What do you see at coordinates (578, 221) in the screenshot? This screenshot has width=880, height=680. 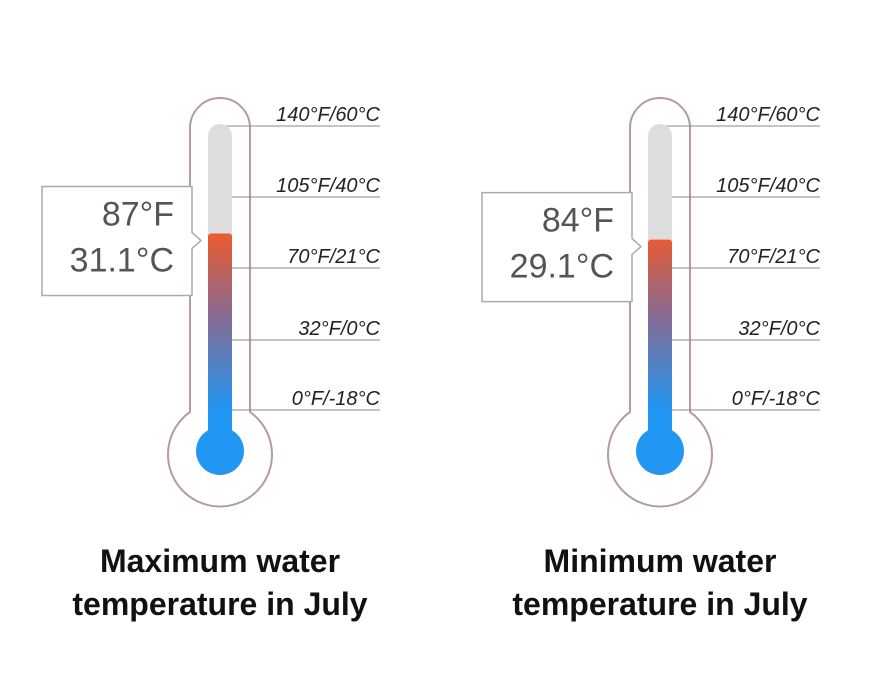 I see `readout-fahrenheit: 84°F` at bounding box center [578, 221].